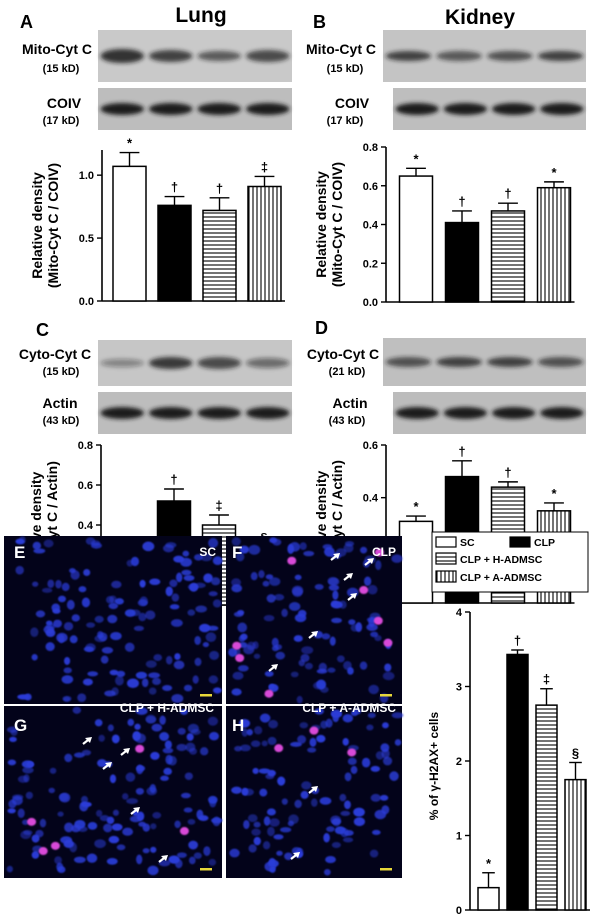 The image size is (600, 920). I want to click on chart-a-tick-label: 1.0, so click(86, 176).